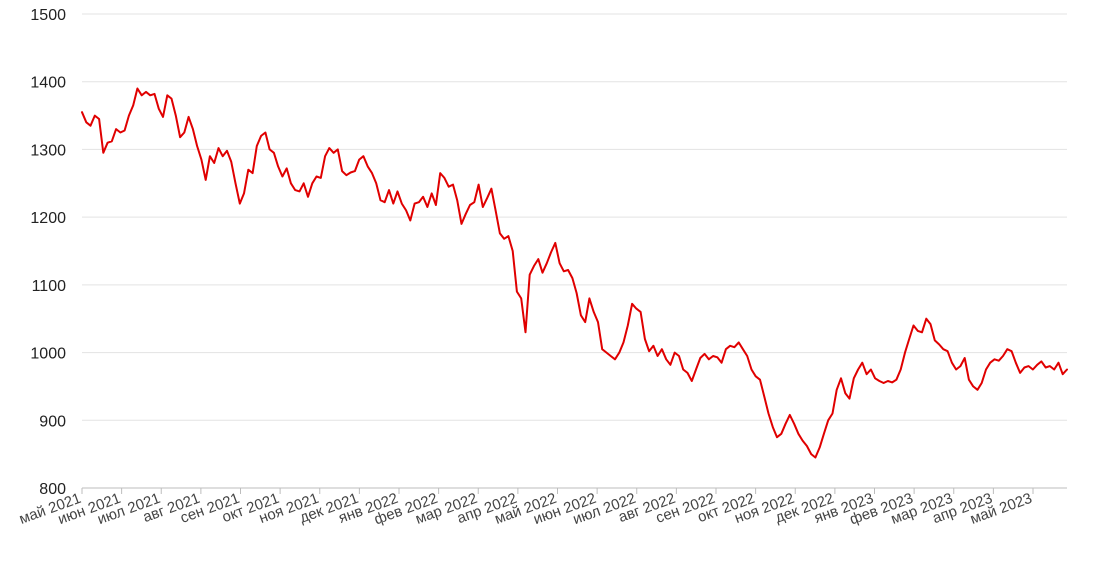  I want to click on y-axis: 800 900 1000 1100 1200 1300 1400 1500, so click(48, 252).